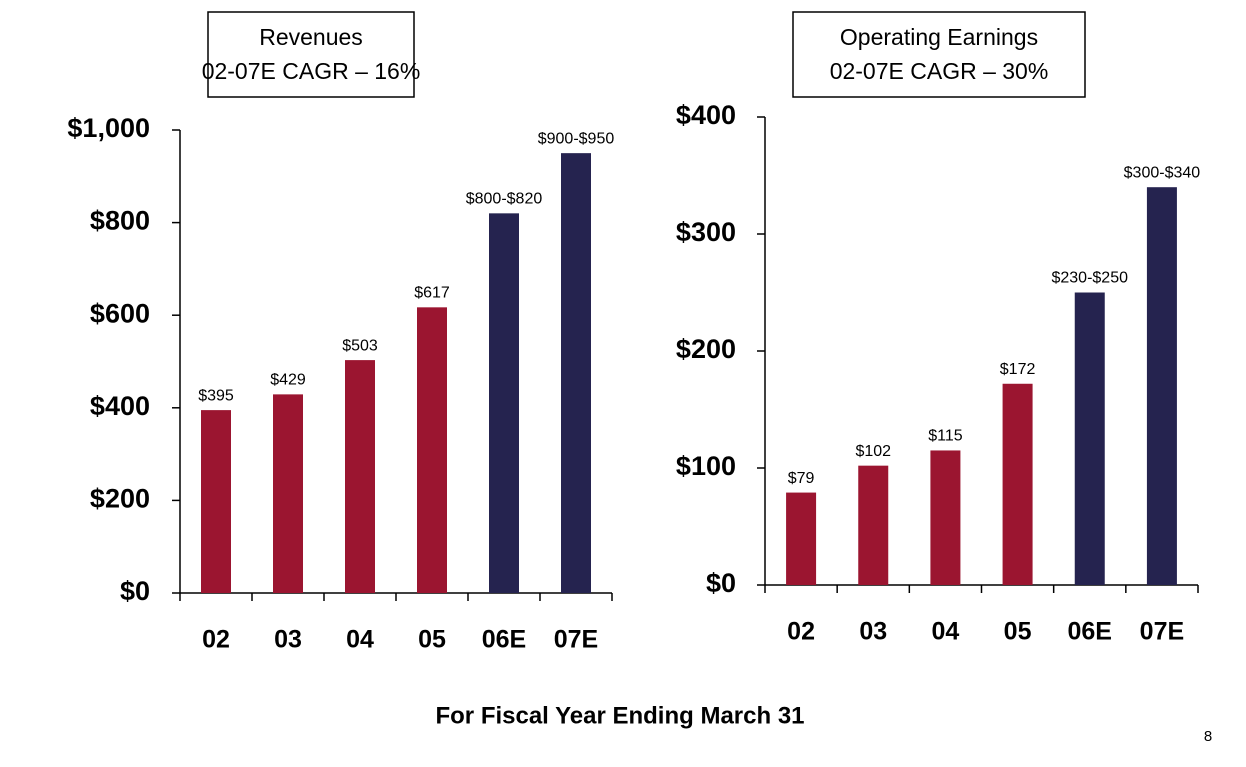 The image size is (1246, 767). Describe the element at coordinates (108, 128) in the screenshot. I see `y-tick-label: $1,000` at that location.